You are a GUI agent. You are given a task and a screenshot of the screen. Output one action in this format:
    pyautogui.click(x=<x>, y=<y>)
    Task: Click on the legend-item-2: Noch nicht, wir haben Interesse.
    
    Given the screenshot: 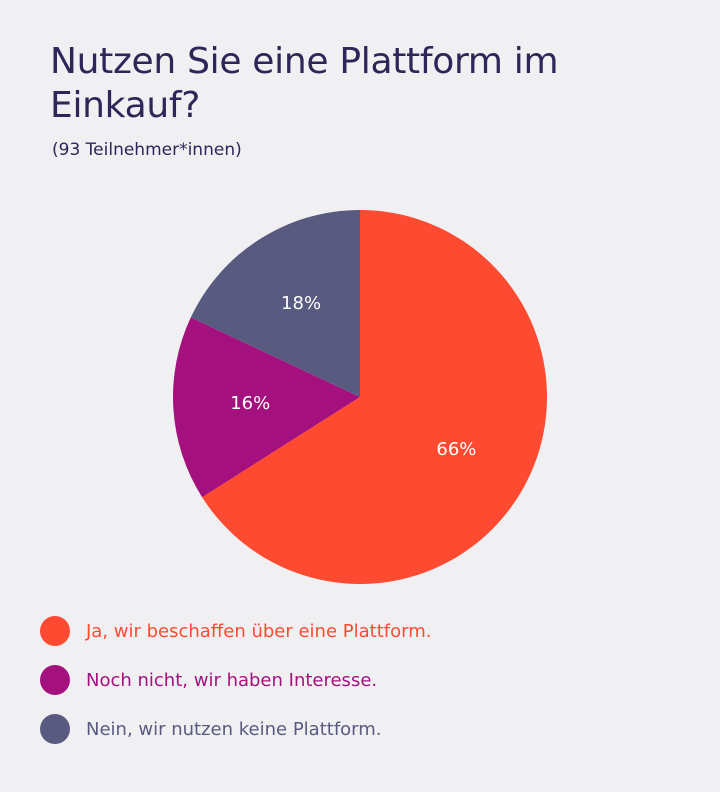 What is the action you would take?
    pyautogui.click(x=235, y=680)
    